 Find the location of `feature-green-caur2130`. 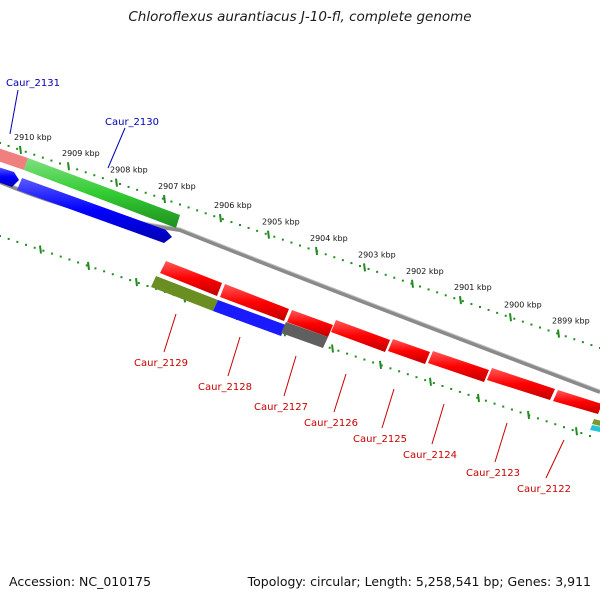

feature-green-caur2130 is located at coordinates (102, 193).